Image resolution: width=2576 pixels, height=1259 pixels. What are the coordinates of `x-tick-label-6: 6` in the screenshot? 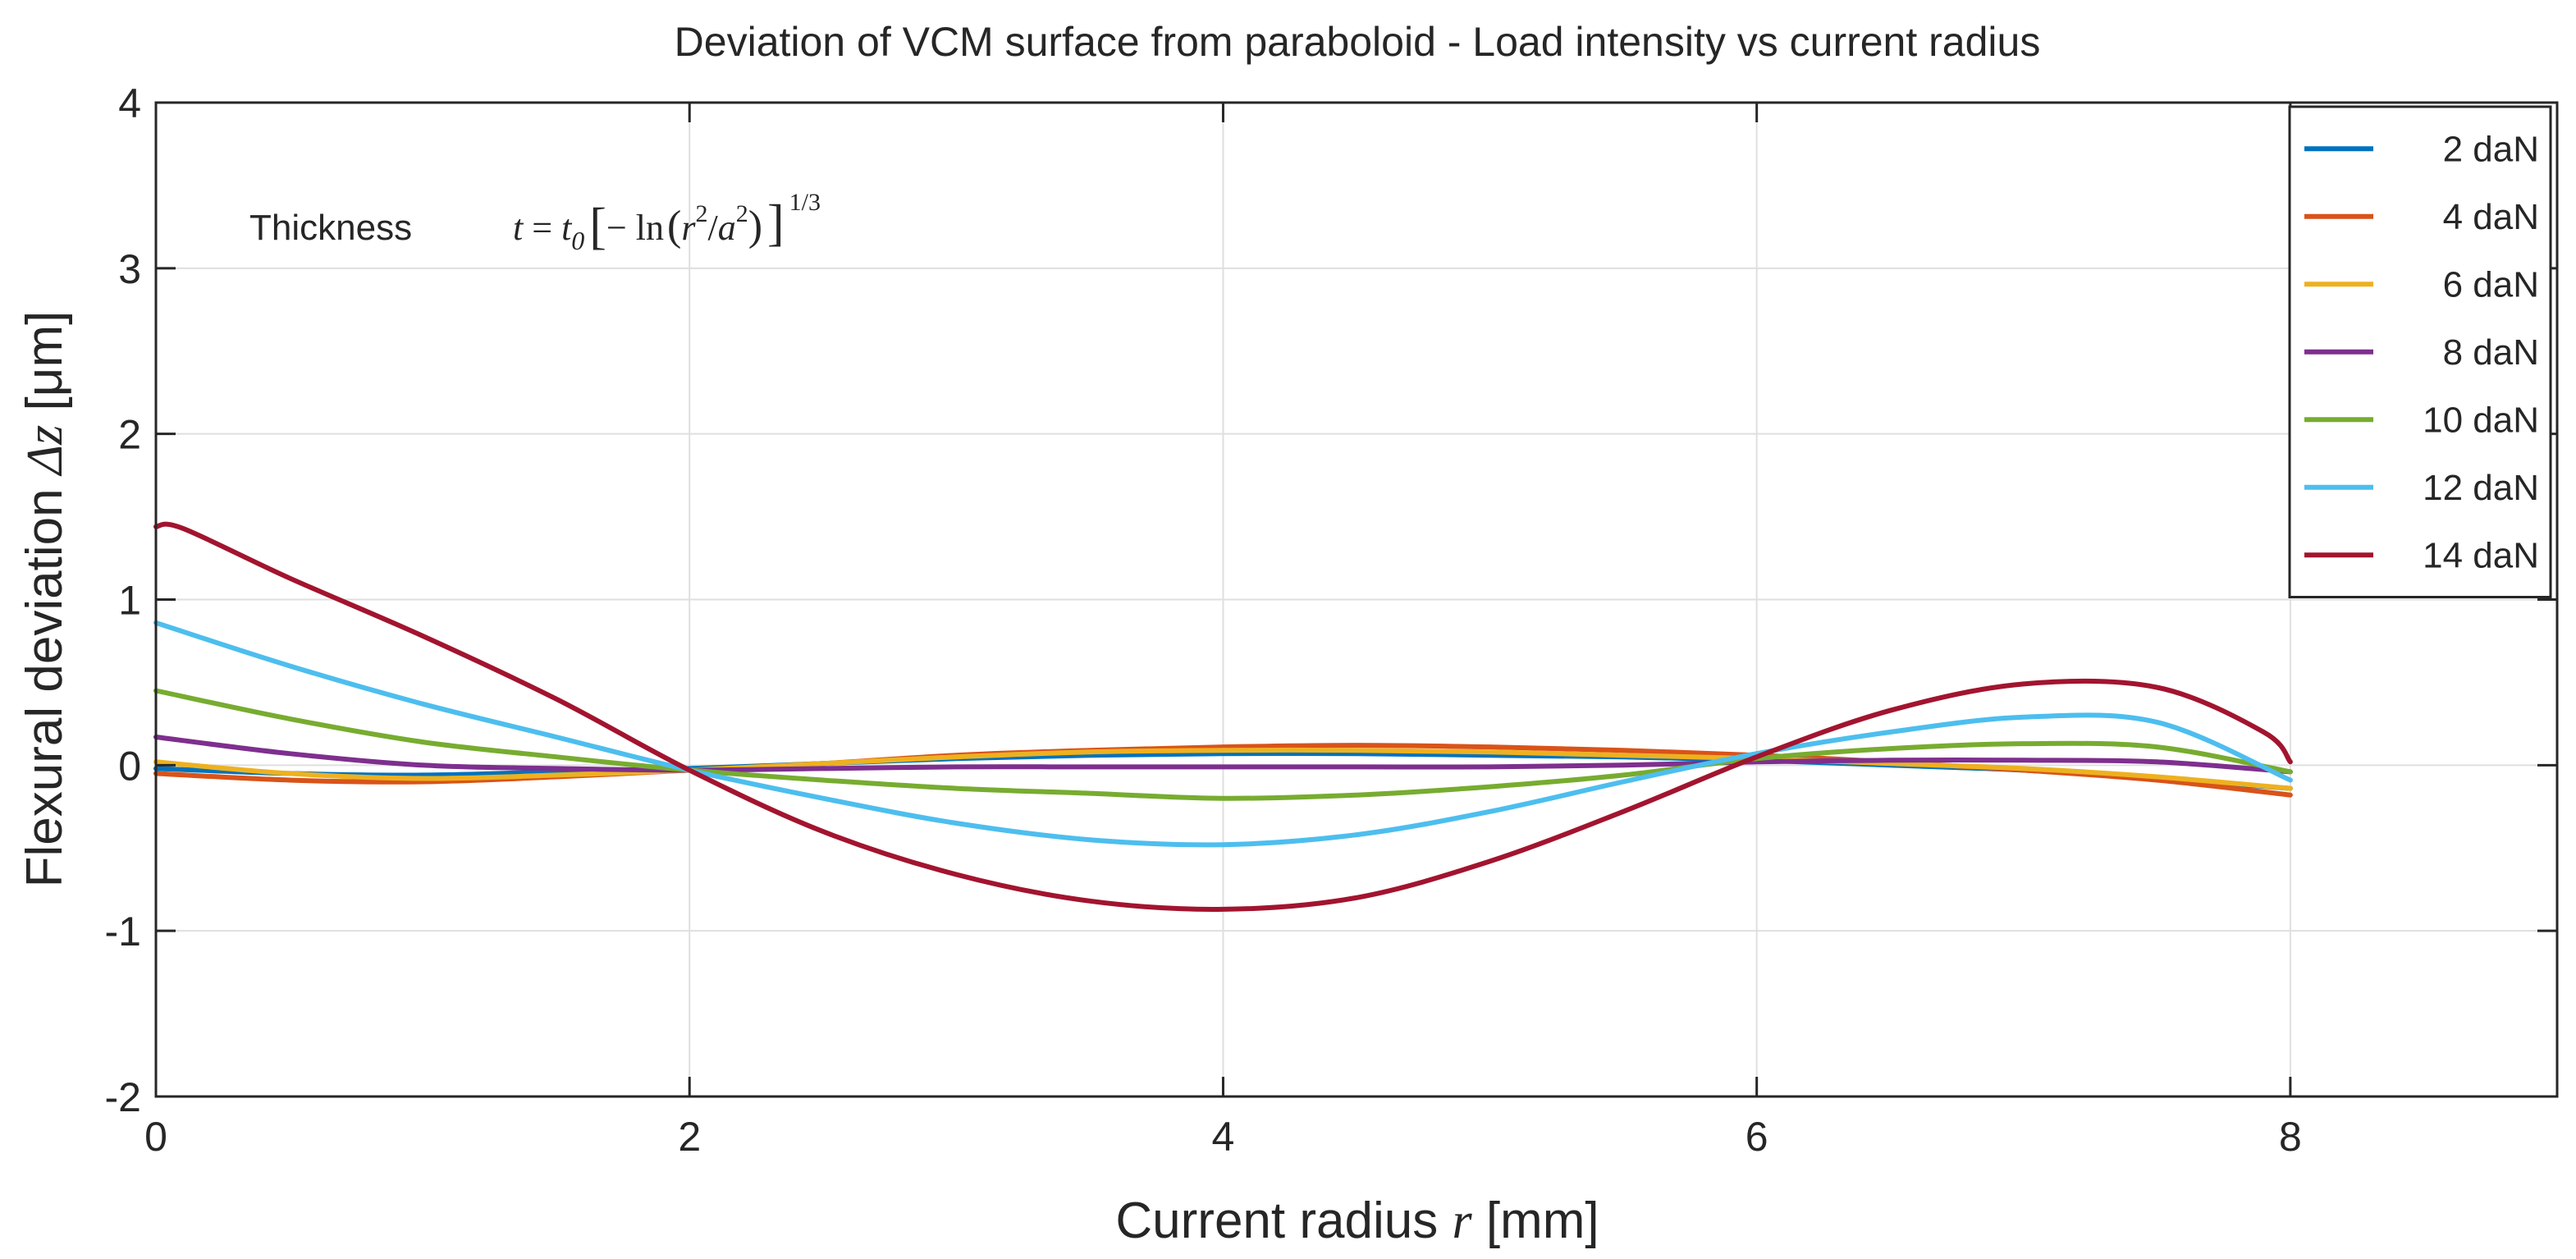 It's located at (1757, 1137).